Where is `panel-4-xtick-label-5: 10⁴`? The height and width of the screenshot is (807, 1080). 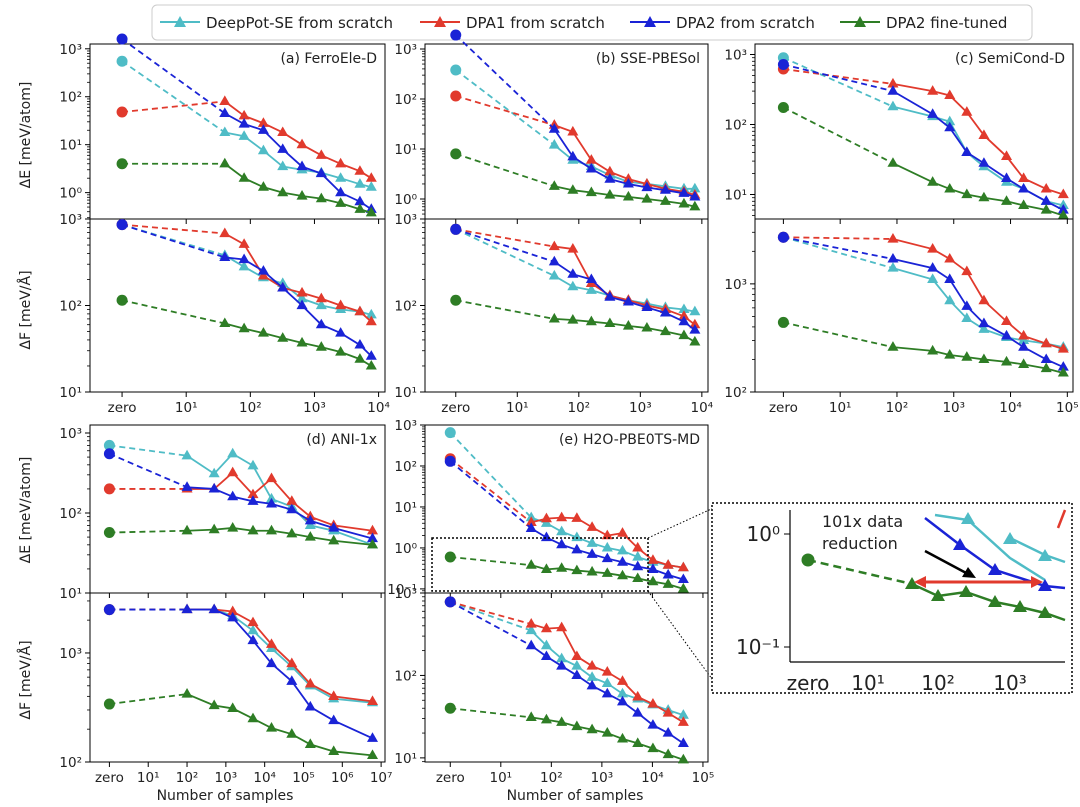 panel-4-xtick-label-5: 10⁴ is located at coordinates (702, 408).